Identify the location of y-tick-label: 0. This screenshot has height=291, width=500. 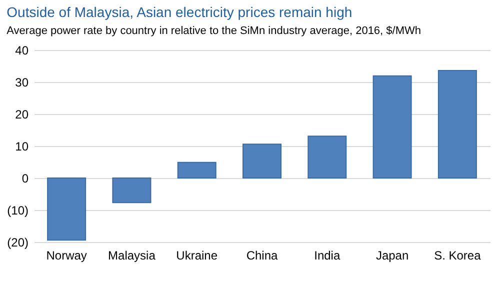
(25, 179).